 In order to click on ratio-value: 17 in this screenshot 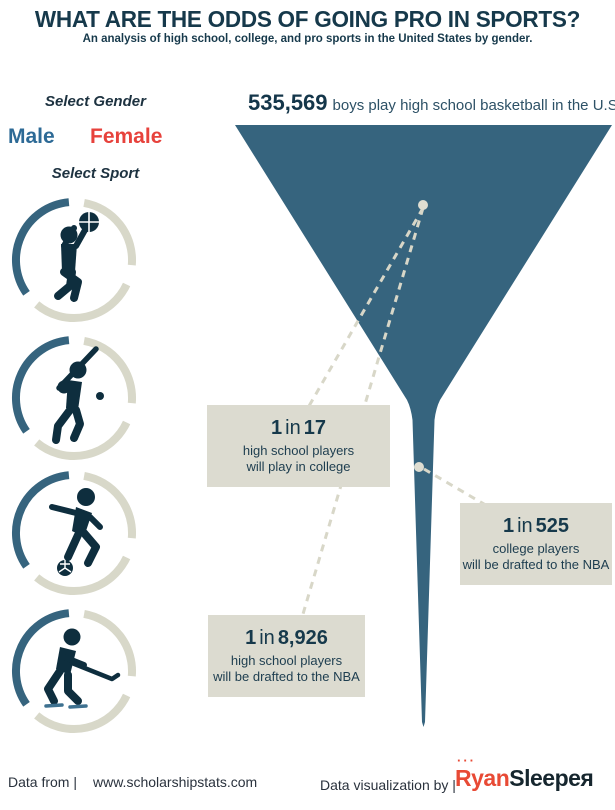, I will do `click(314, 428)`.